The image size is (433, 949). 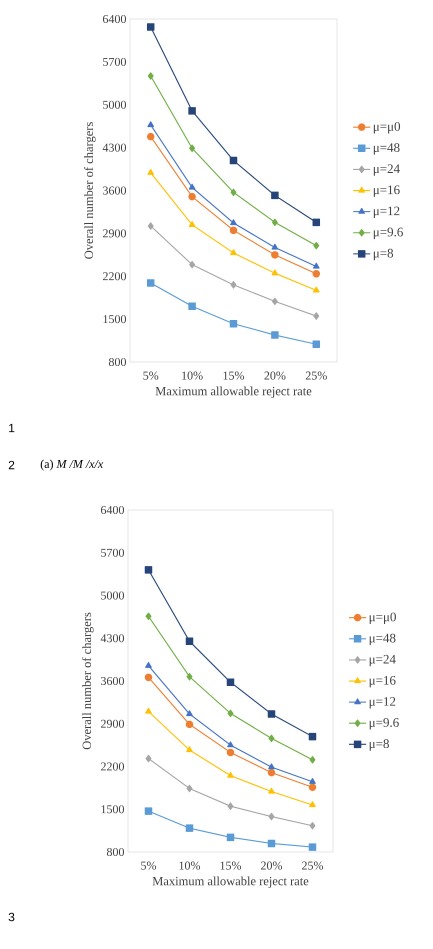 I want to click on text: (a) M /M /x/x, so click(x=72, y=465).